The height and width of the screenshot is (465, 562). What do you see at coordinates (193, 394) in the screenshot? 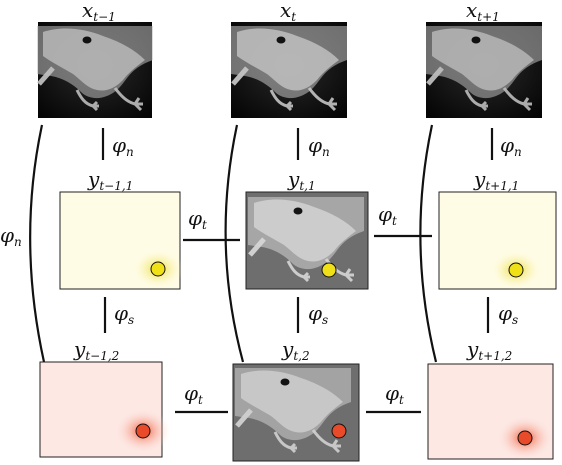
I see `label-phi-t-row2-left: φt` at bounding box center [193, 394].